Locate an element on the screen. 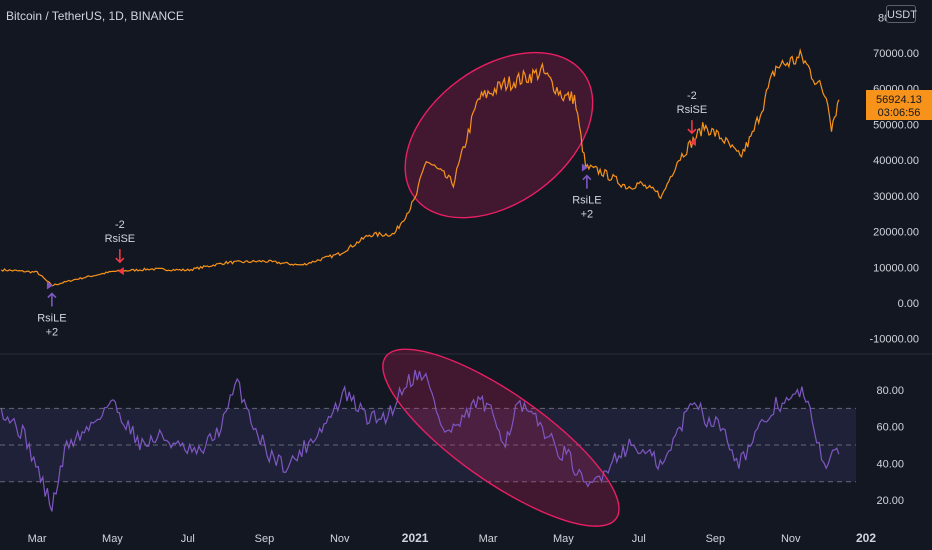 Image resolution: width=932 pixels, height=550 pixels. rsi-axis: 20.00 40.00 60.00 80.00 is located at coordinates (890, 446).